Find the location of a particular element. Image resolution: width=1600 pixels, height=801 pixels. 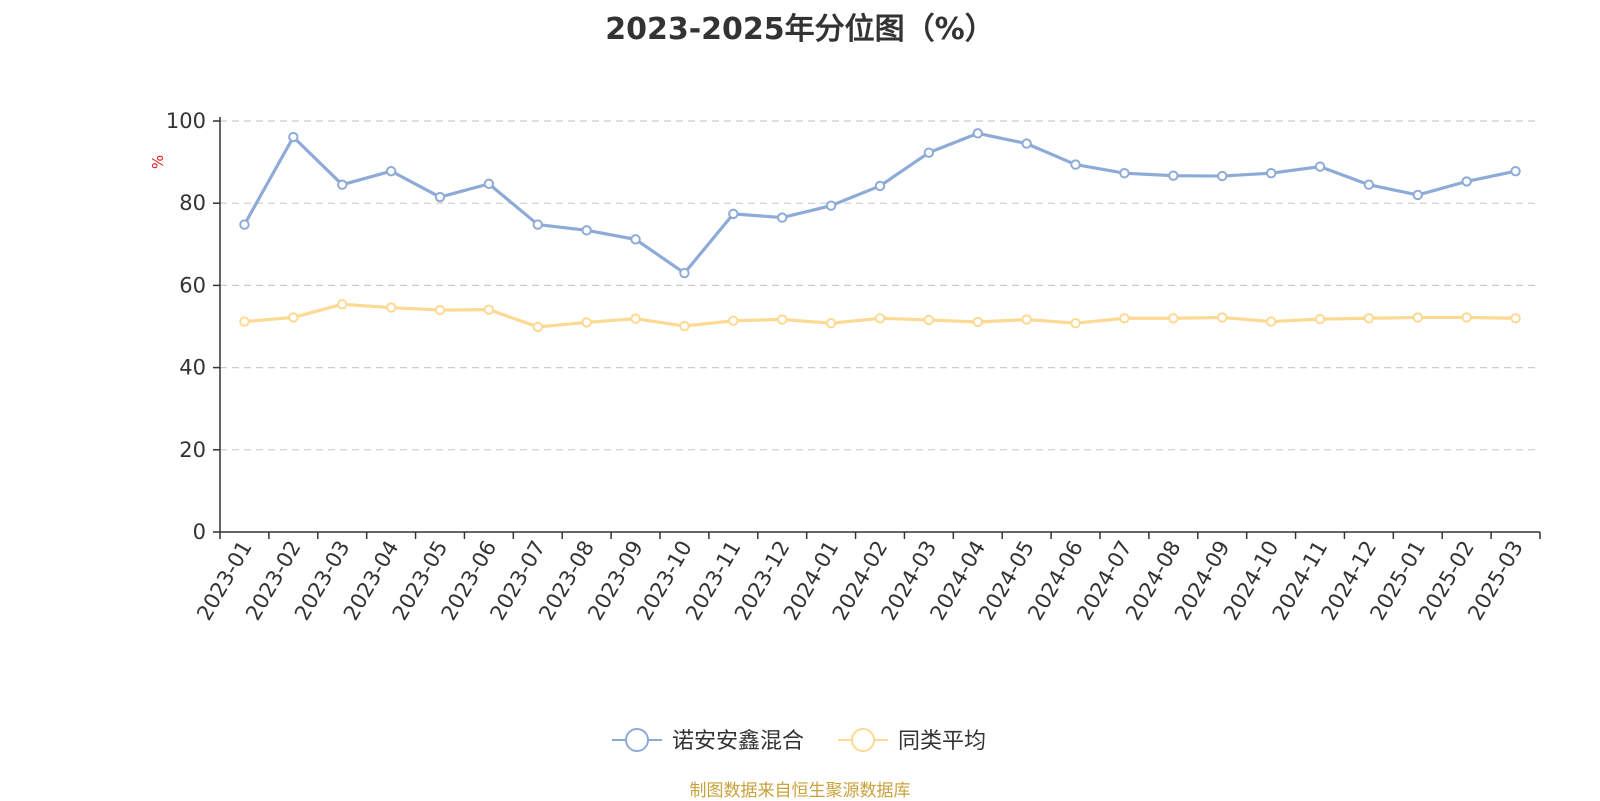

legend: 诺安安鑫混合 同类平均 is located at coordinates (799, 741).